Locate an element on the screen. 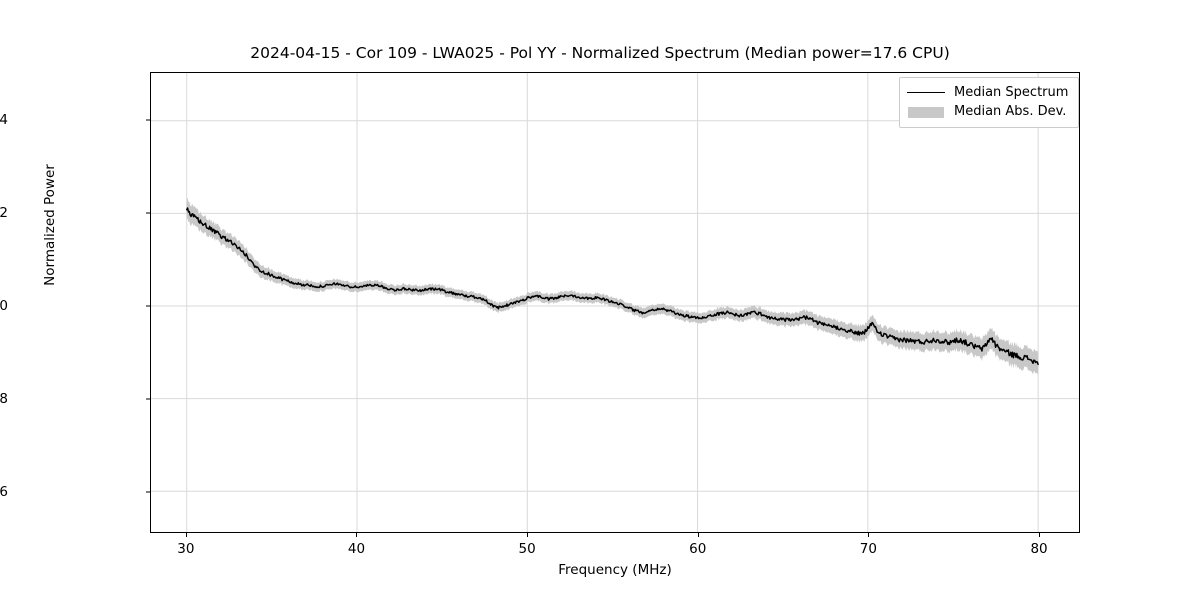 This screenshot has width=1200, height=600. x-tick-label: 60 is located at coordinates (698, 549).